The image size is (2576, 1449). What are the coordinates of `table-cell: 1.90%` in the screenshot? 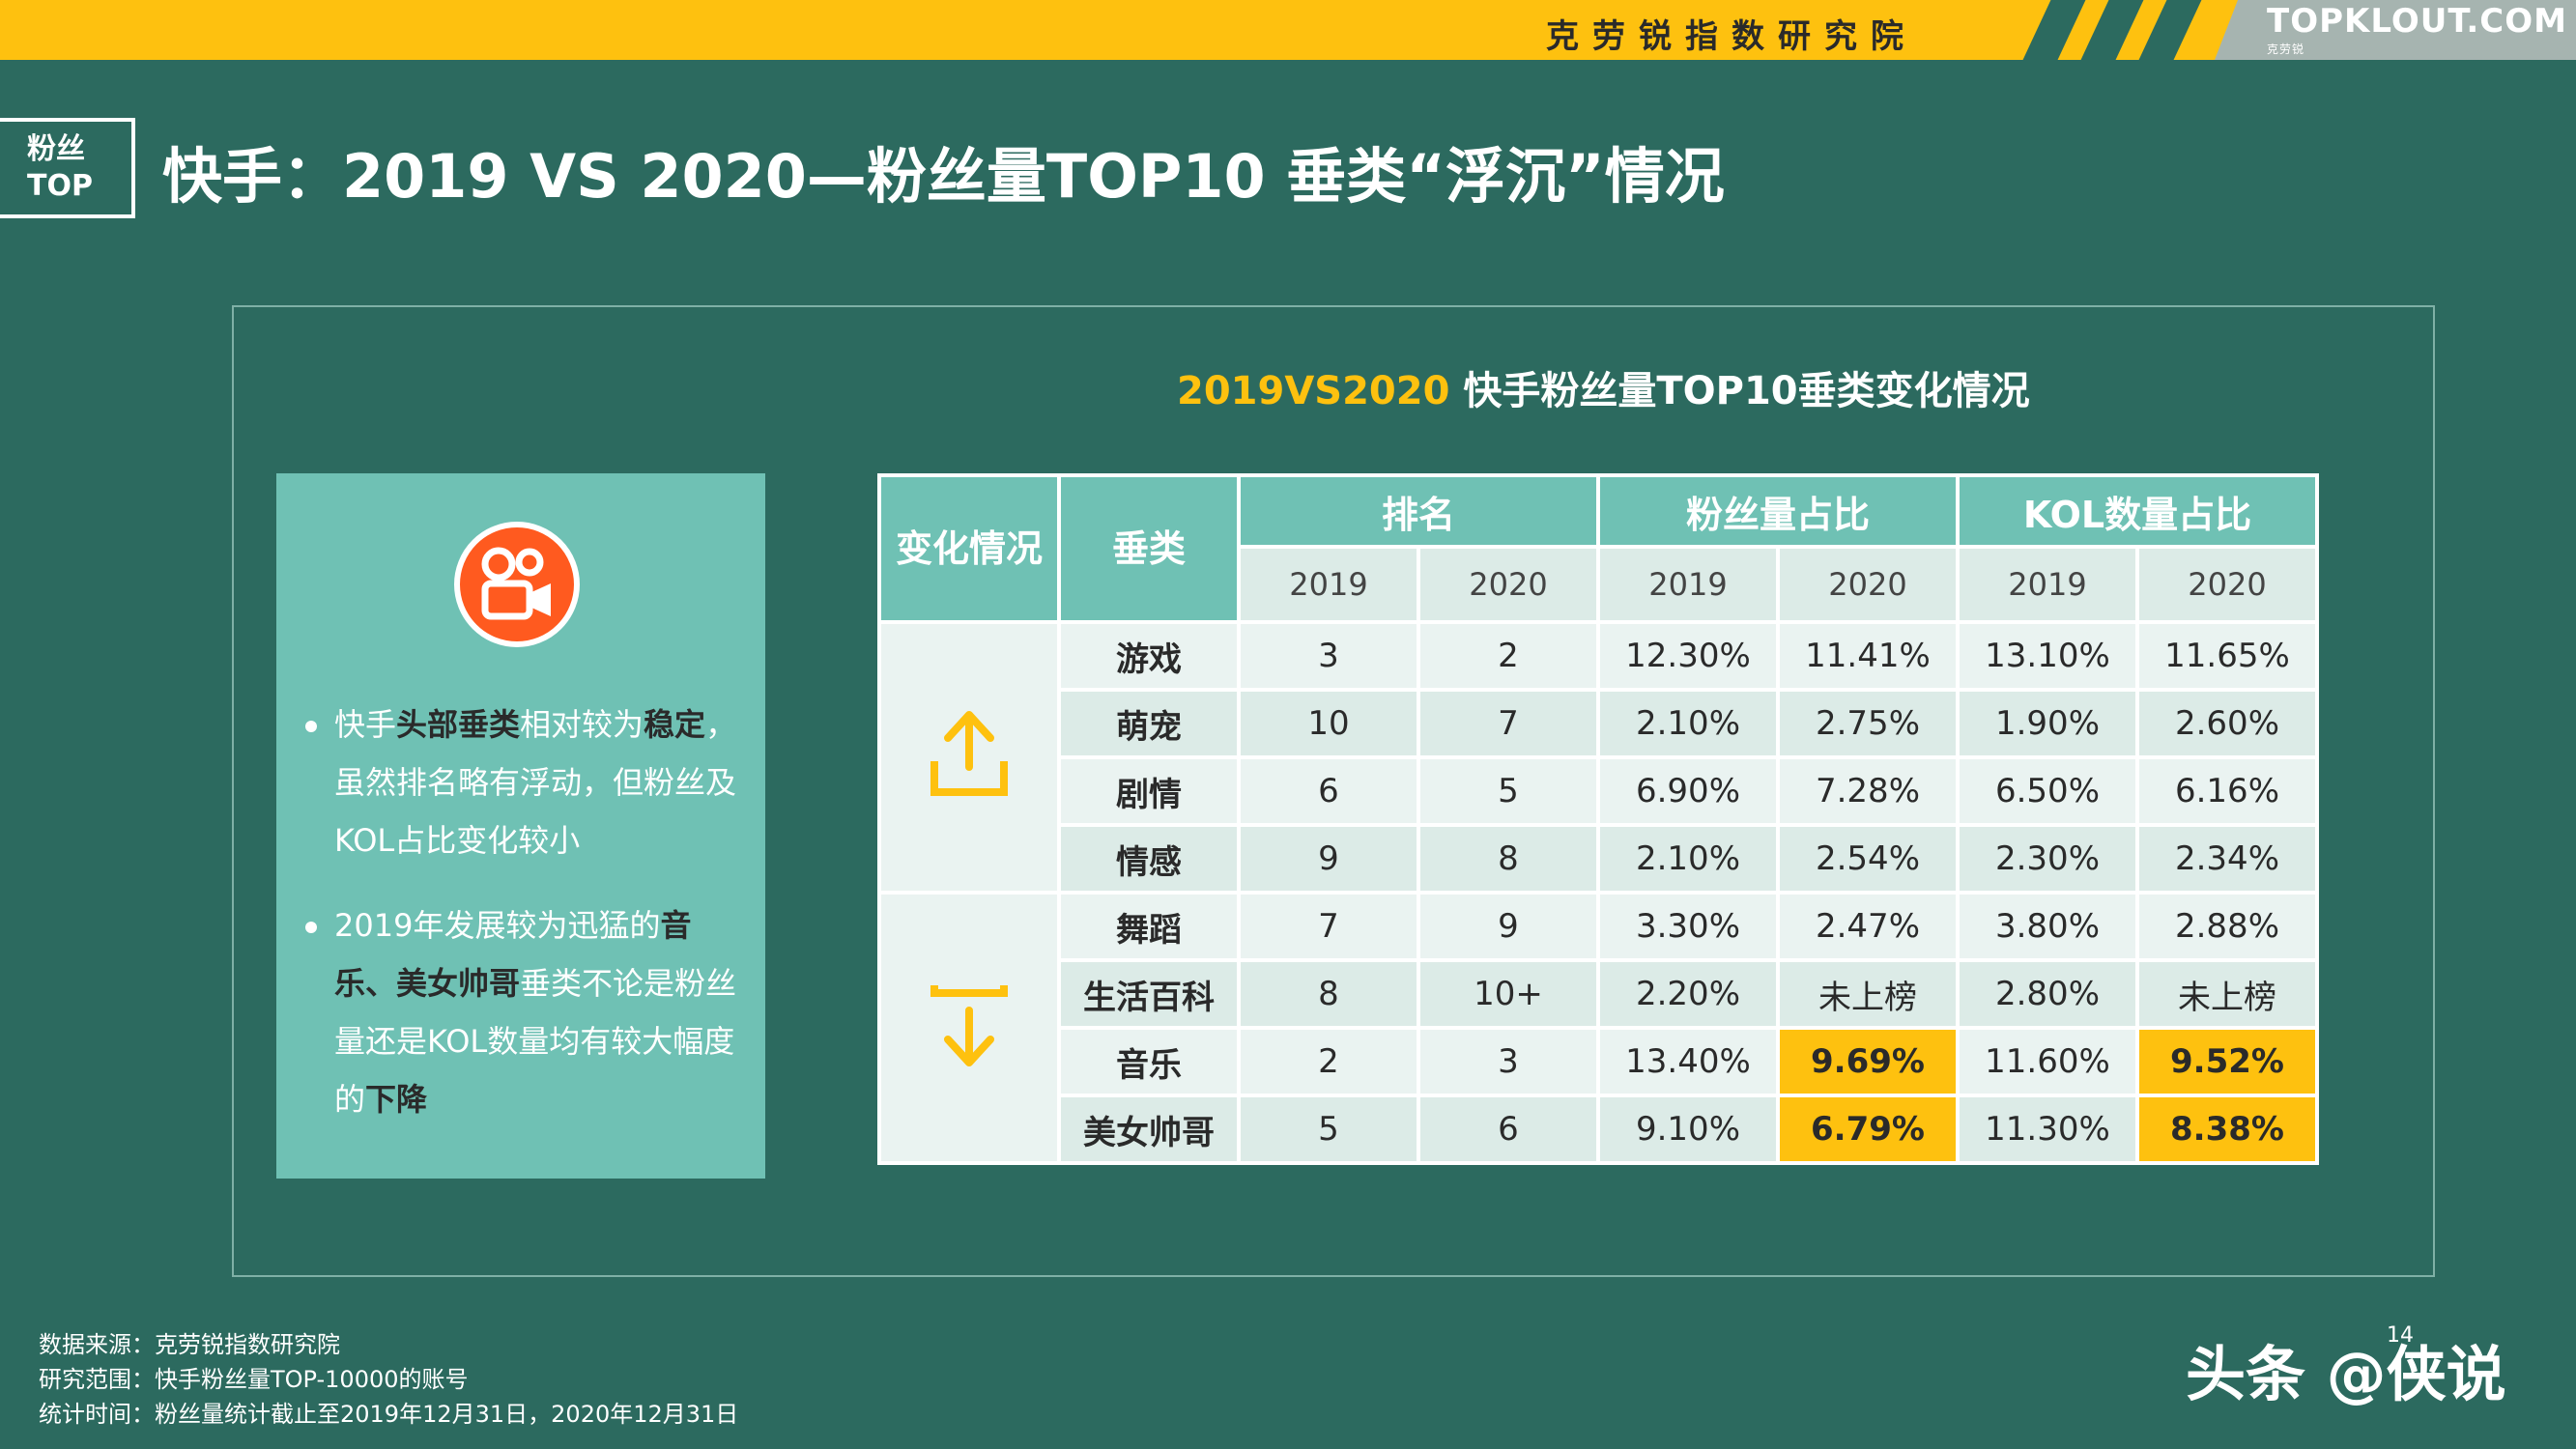 It's located at (2048, 723).